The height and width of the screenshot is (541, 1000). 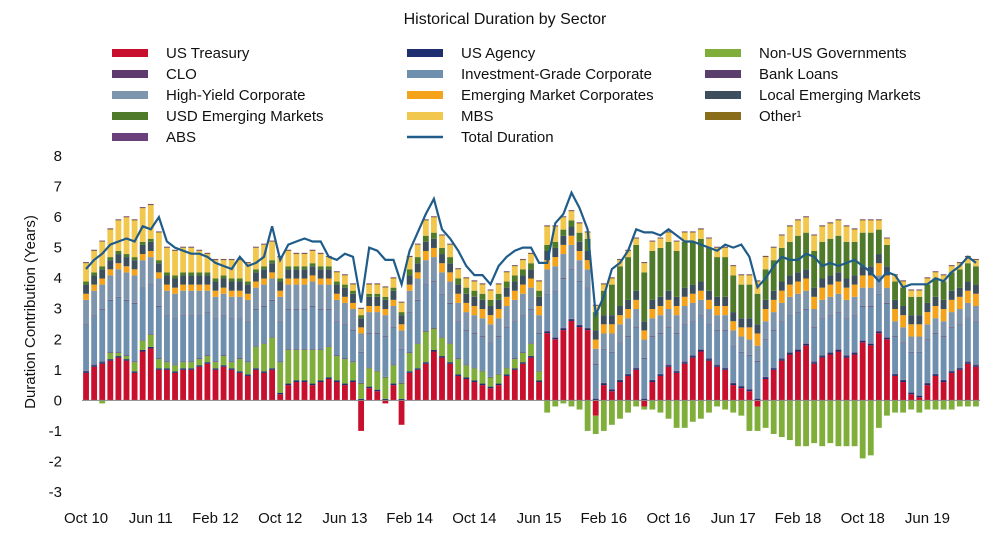 I want to click on legend-label: US Treasury, so click(x=208, y=53).